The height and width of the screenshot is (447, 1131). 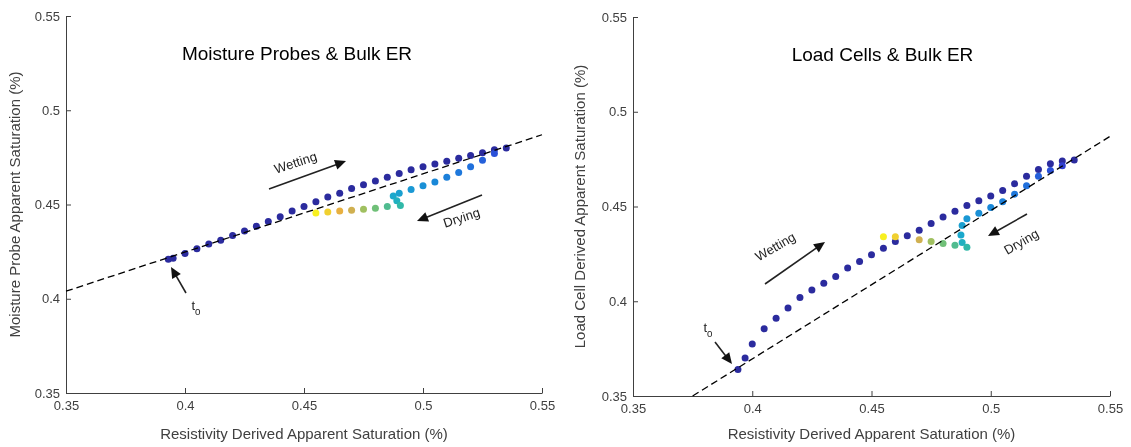 What do you see at coordinates (297, 53) in the screenshot?
I see `text: Moisture Probes & Bulk ER` at bounding box center [297, 53].